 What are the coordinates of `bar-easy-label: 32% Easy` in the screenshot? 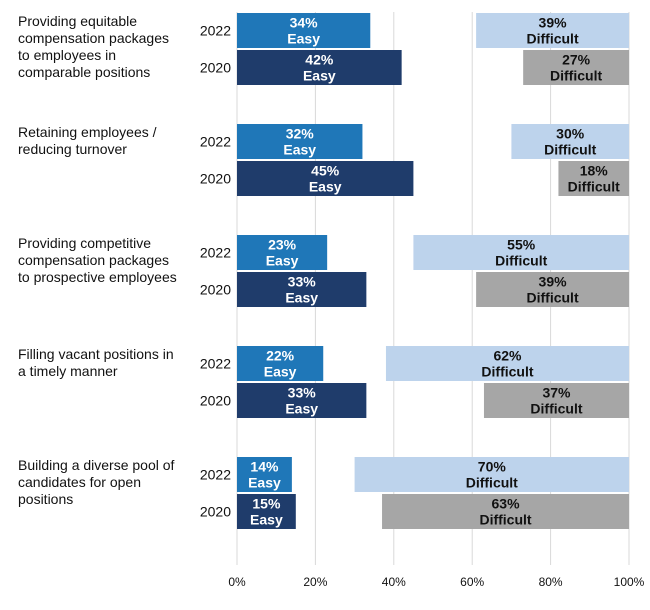 It's located at (299, 142).